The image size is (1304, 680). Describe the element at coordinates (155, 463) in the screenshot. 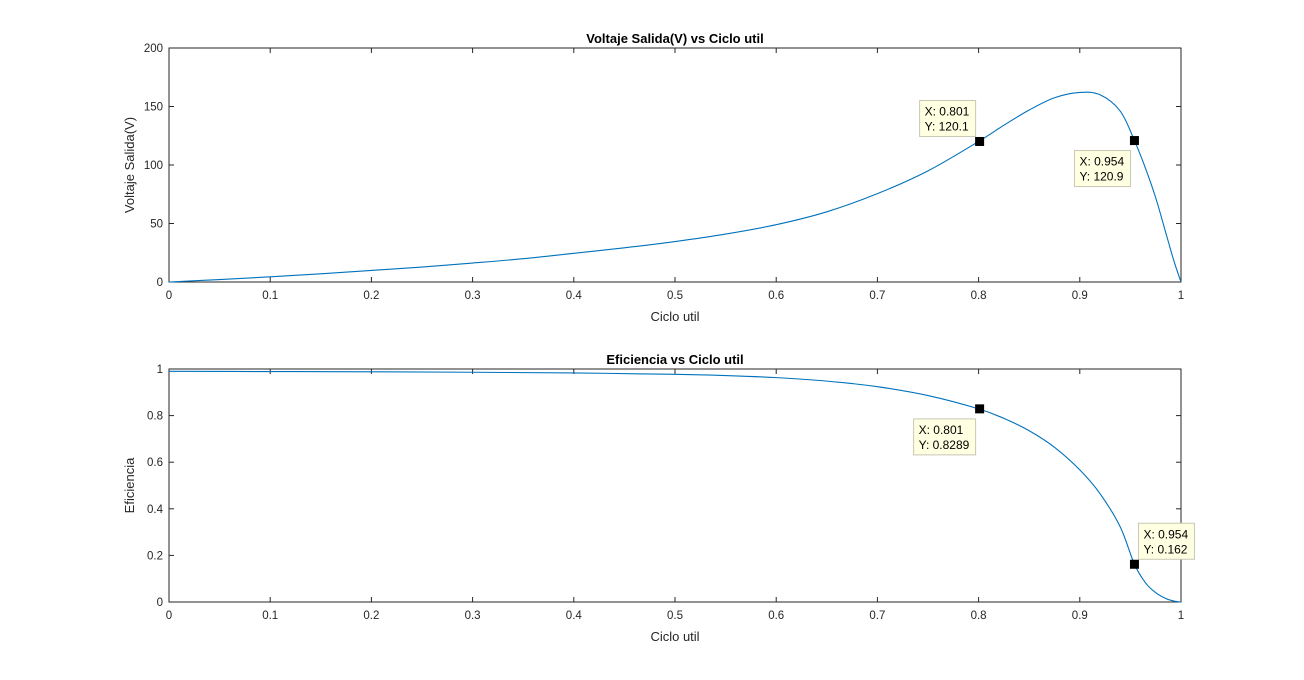

I see `y-tick-label: 0.6` at that location.